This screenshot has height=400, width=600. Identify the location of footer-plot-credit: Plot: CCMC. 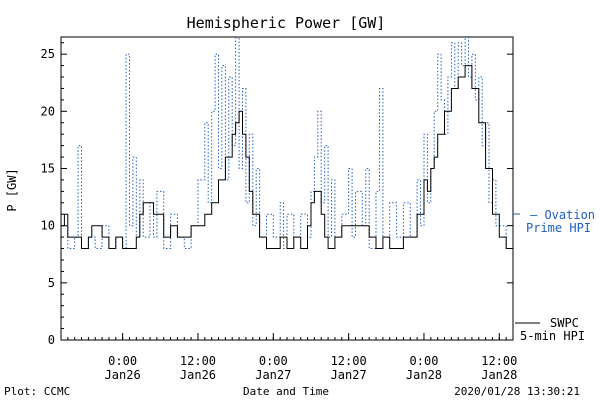
(37, 391).